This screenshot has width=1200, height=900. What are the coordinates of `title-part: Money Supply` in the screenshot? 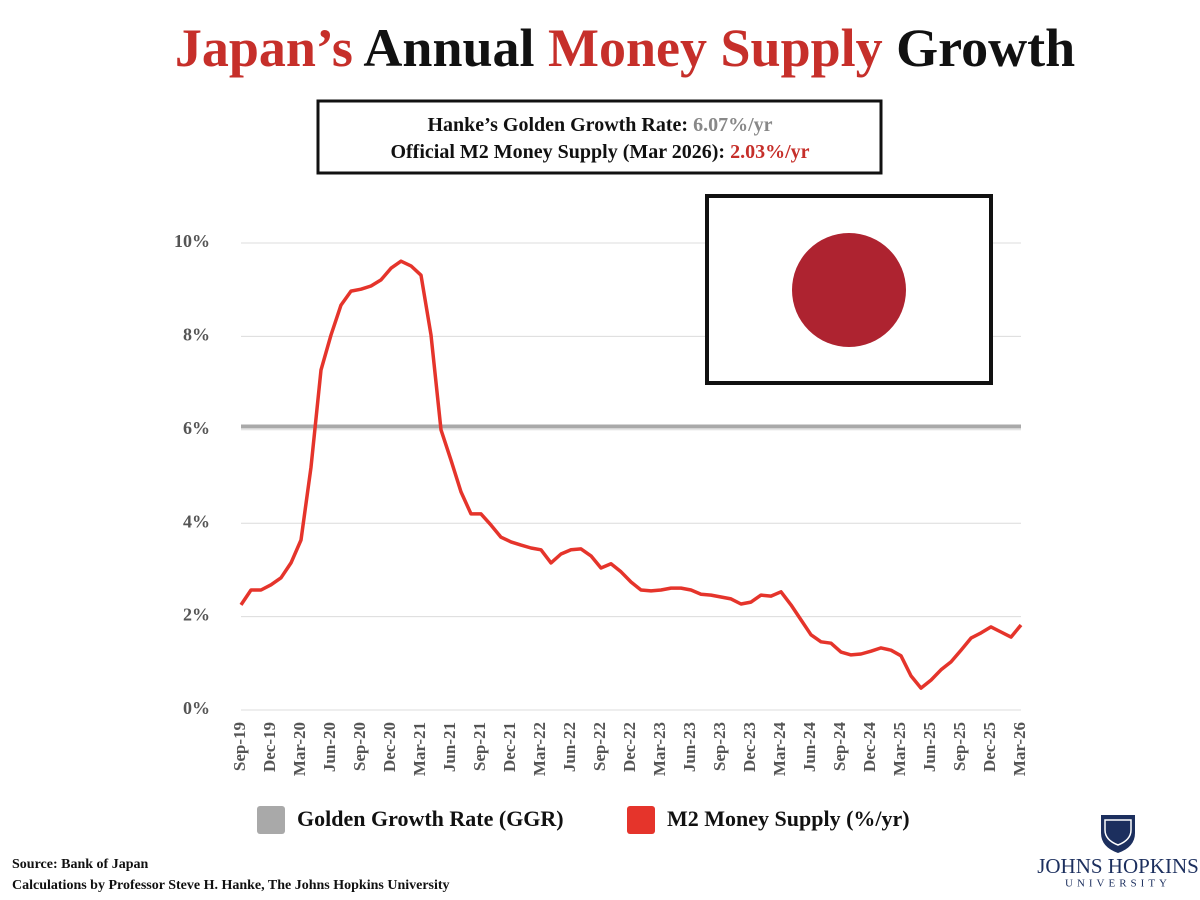 It's located at (715, 48).